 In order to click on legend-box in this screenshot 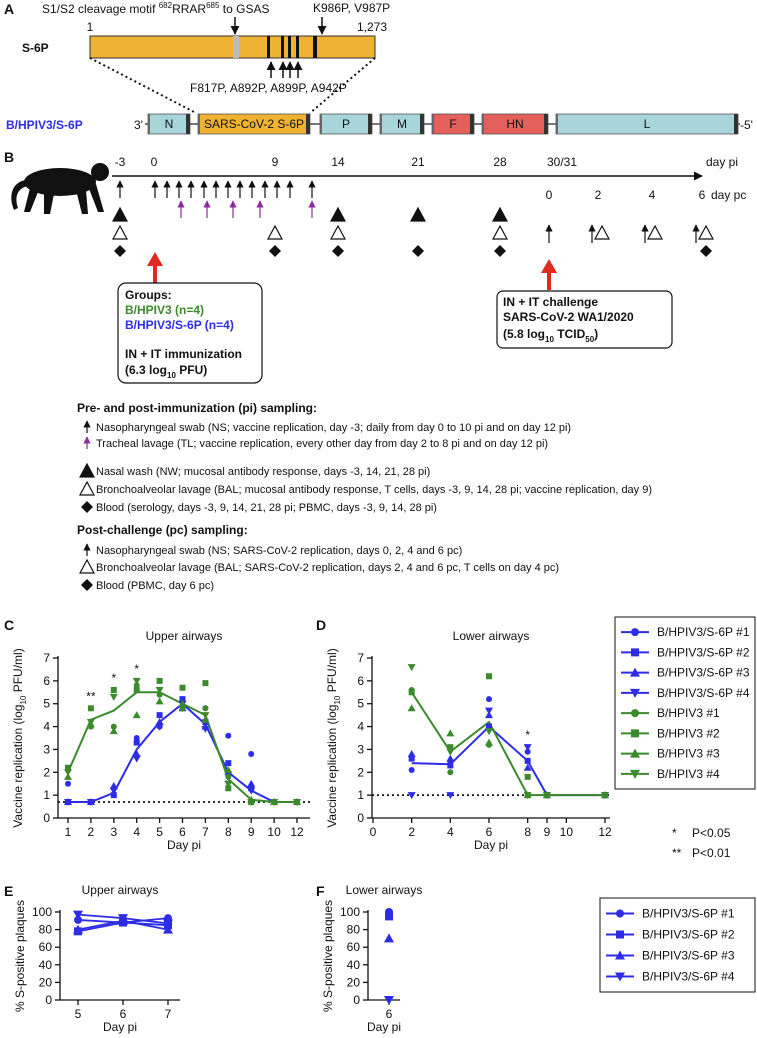, I will do `click(685, 703)`.